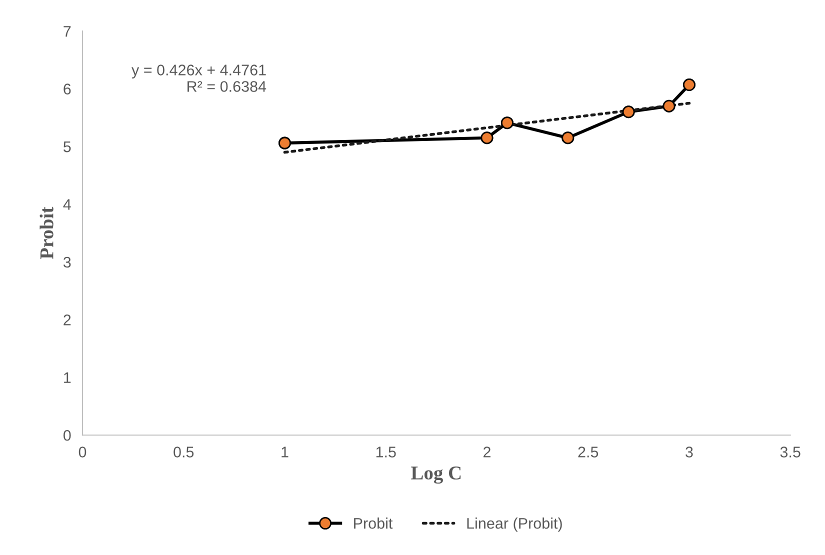  I want to click on y-axis-title: Probit, so click(47, 233).